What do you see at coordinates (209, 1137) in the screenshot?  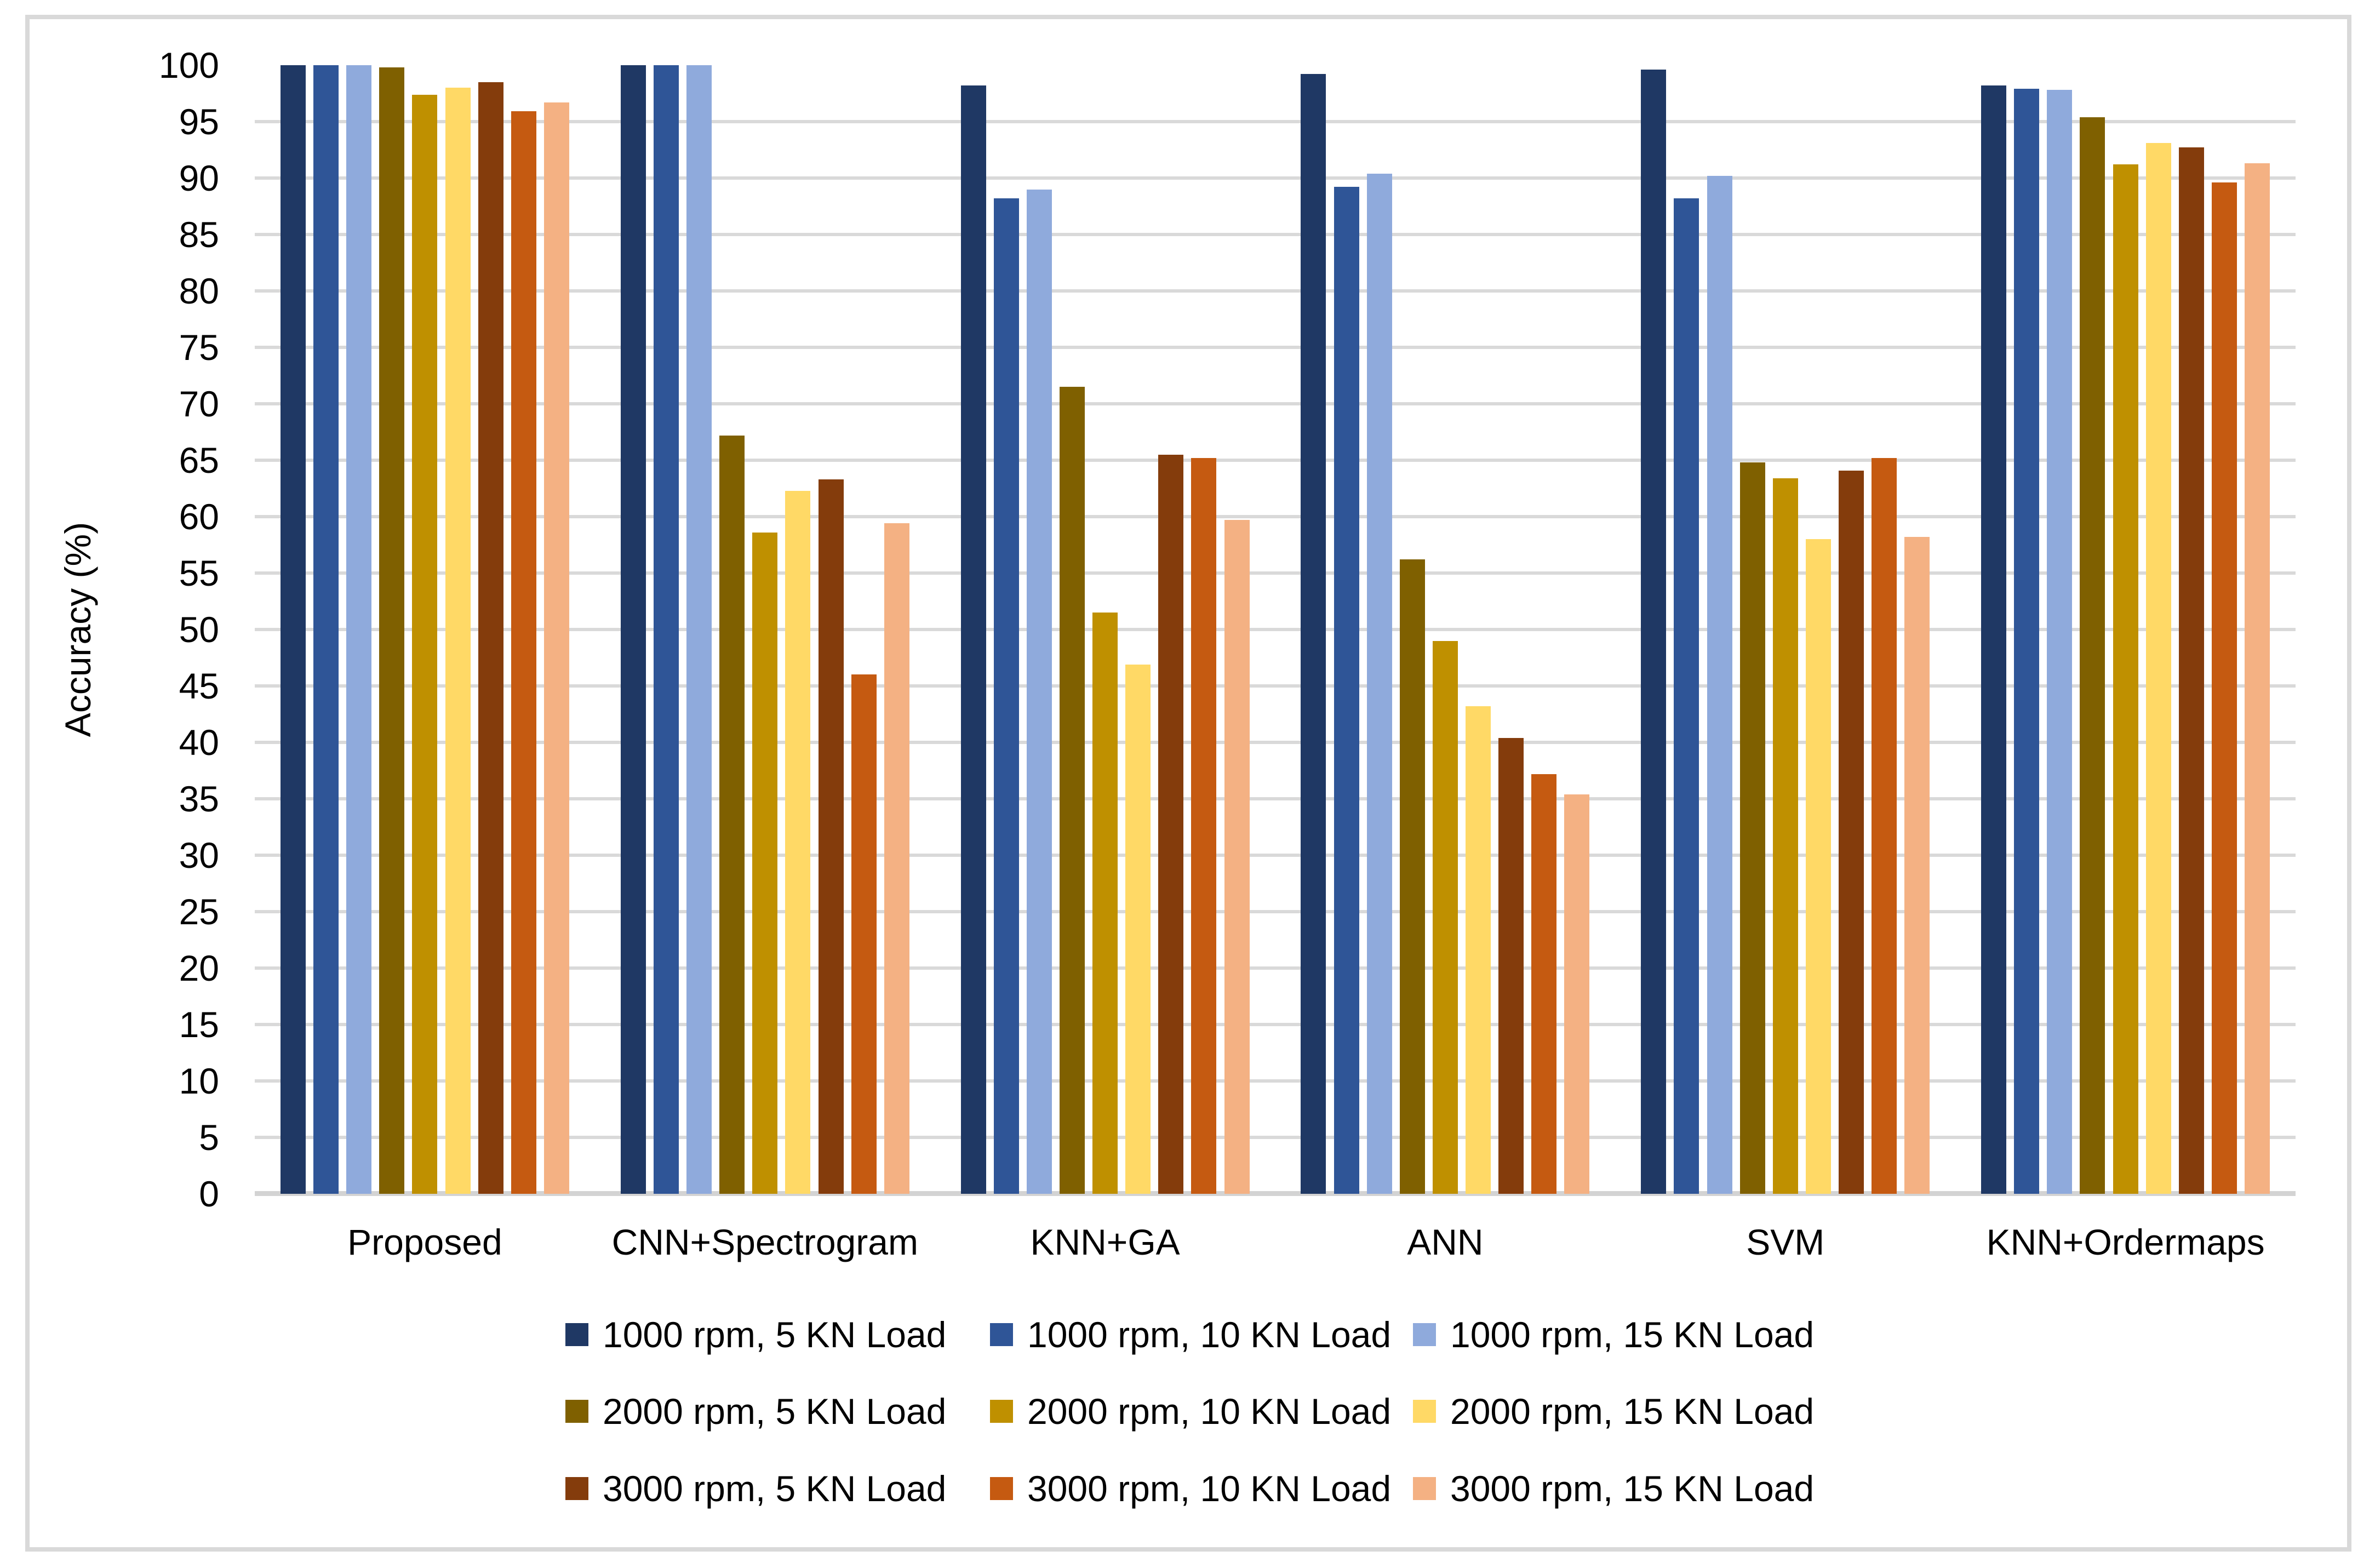 I see `y-tick-label: 5` at bounding box center [209, 1137].